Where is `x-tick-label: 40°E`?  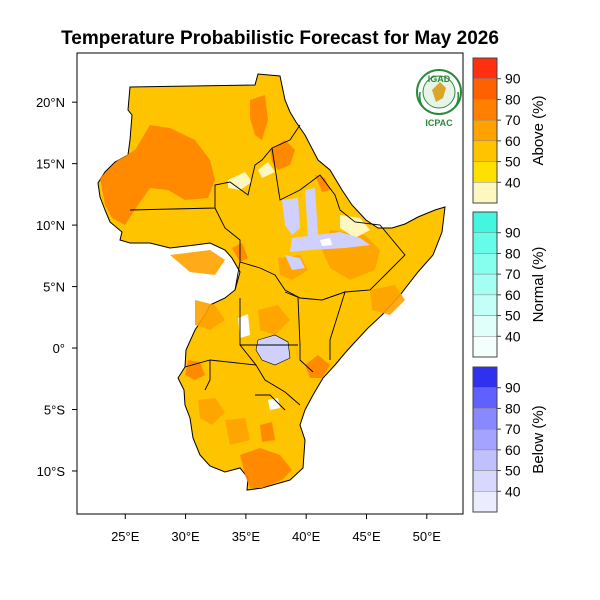 x-tick-label: 40°E is located at coordinates (306, 536).